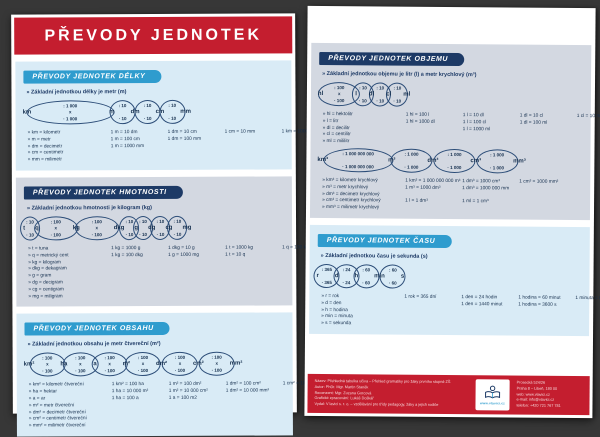 Image resolution: width=600 pixels, height=437 pixels. What do you see at coordinates (488, 130) in the screenshot?
I see `conversion-line: 1 l = 1000 ml` at bounding box center [488, 130].